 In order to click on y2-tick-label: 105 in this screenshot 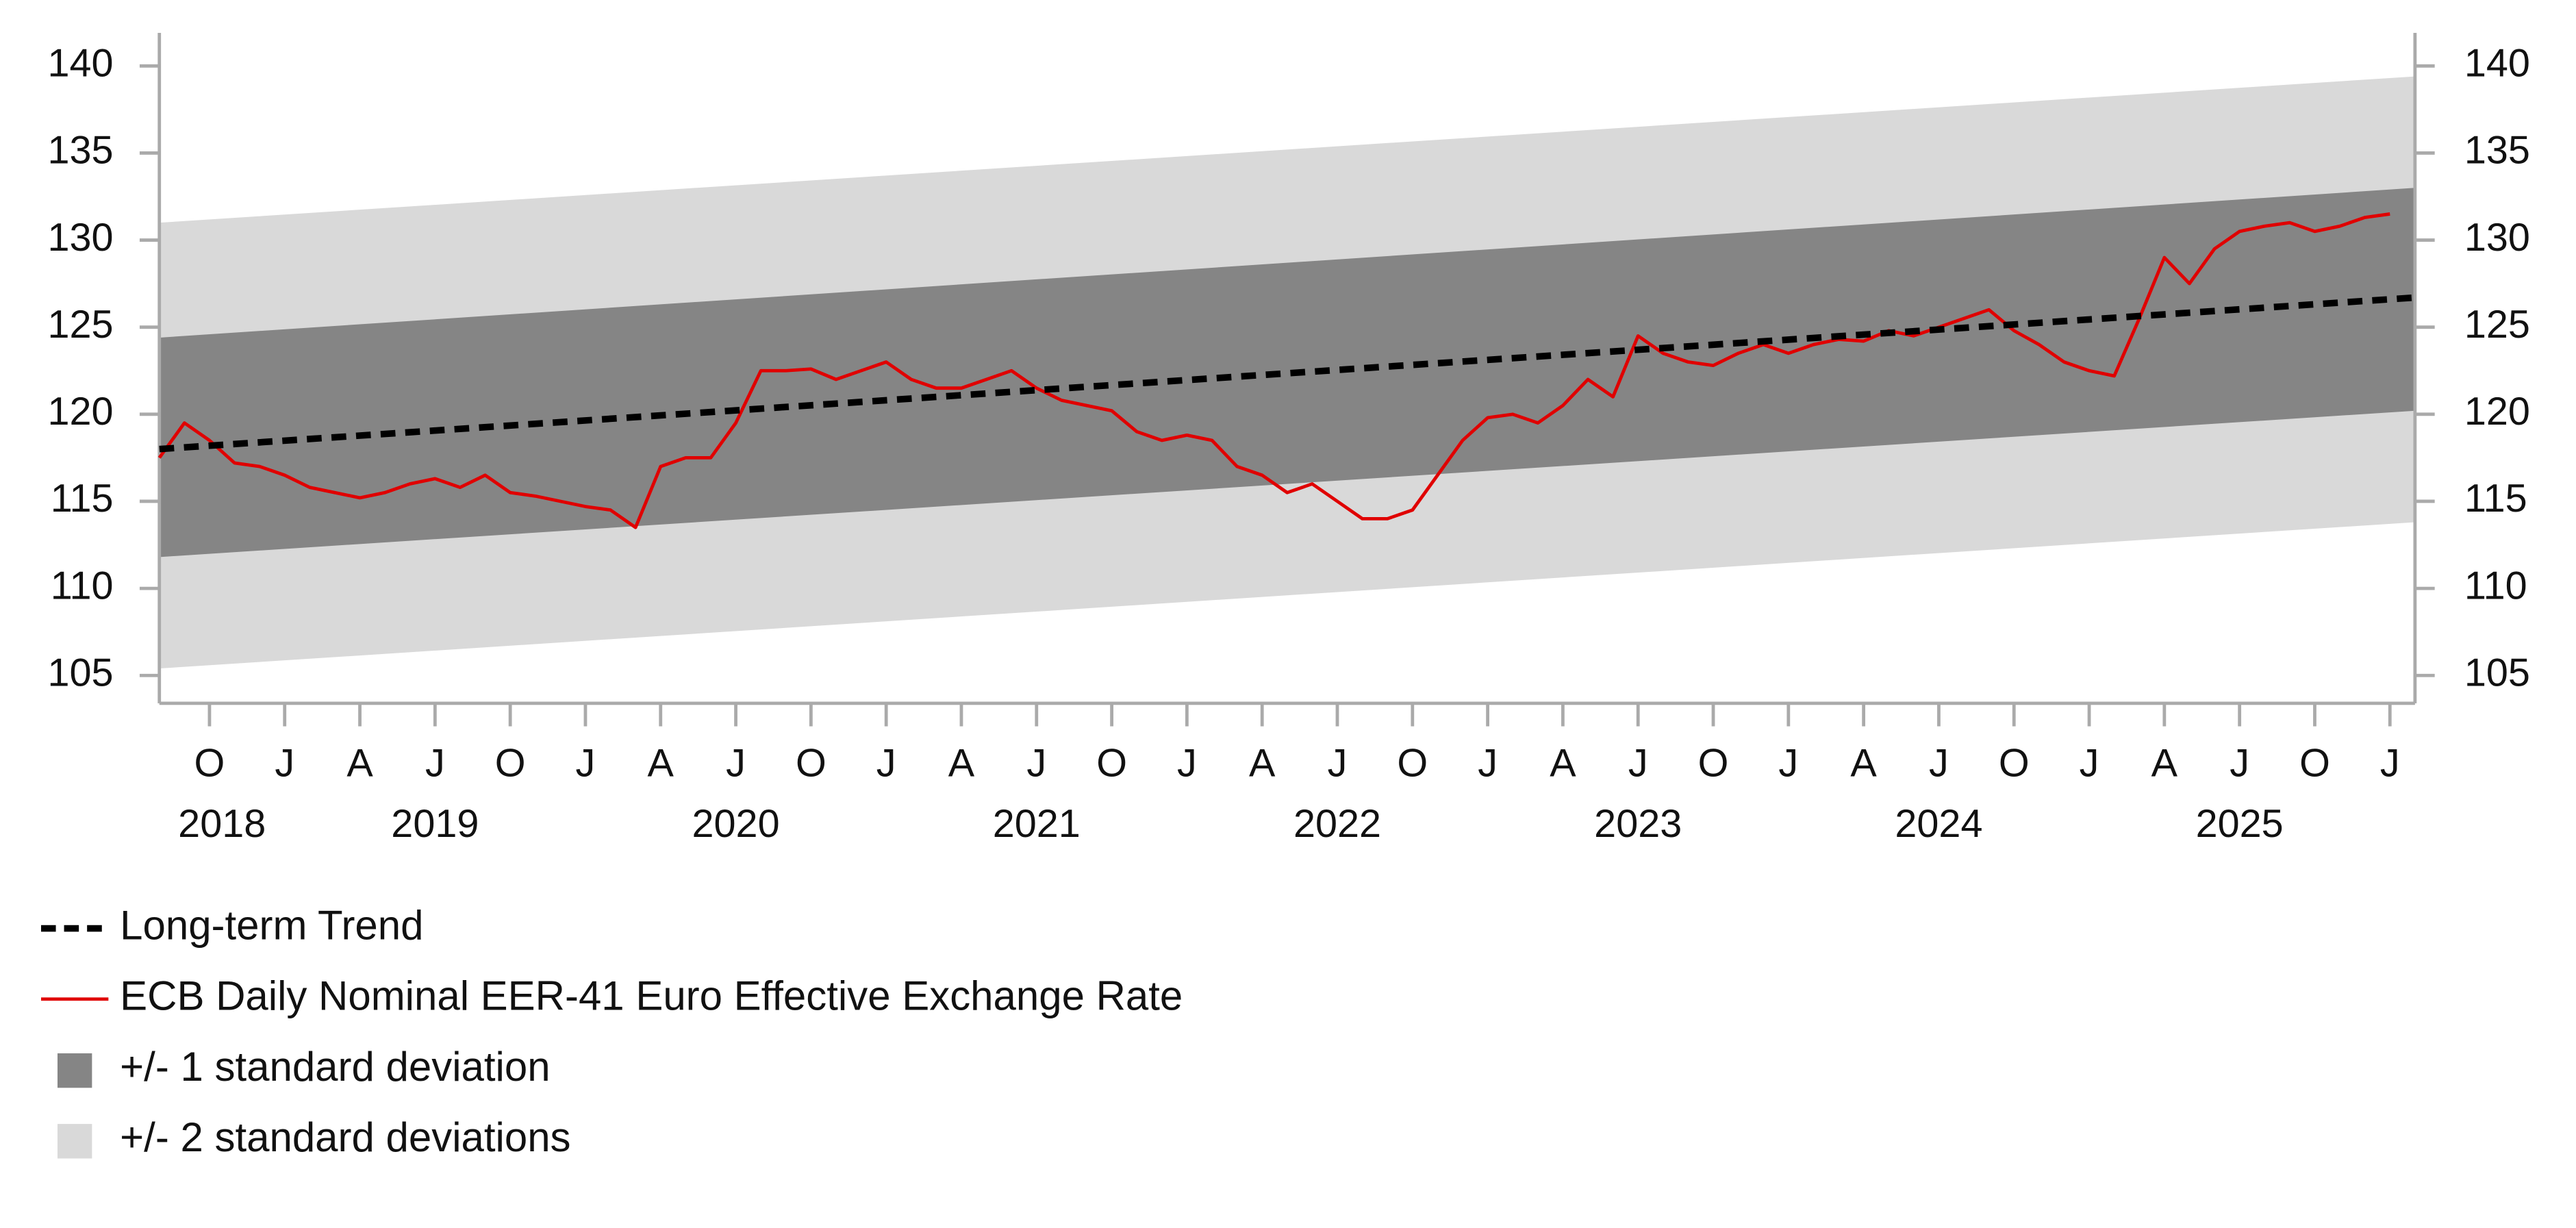, I will do `click(2497, 673)`.